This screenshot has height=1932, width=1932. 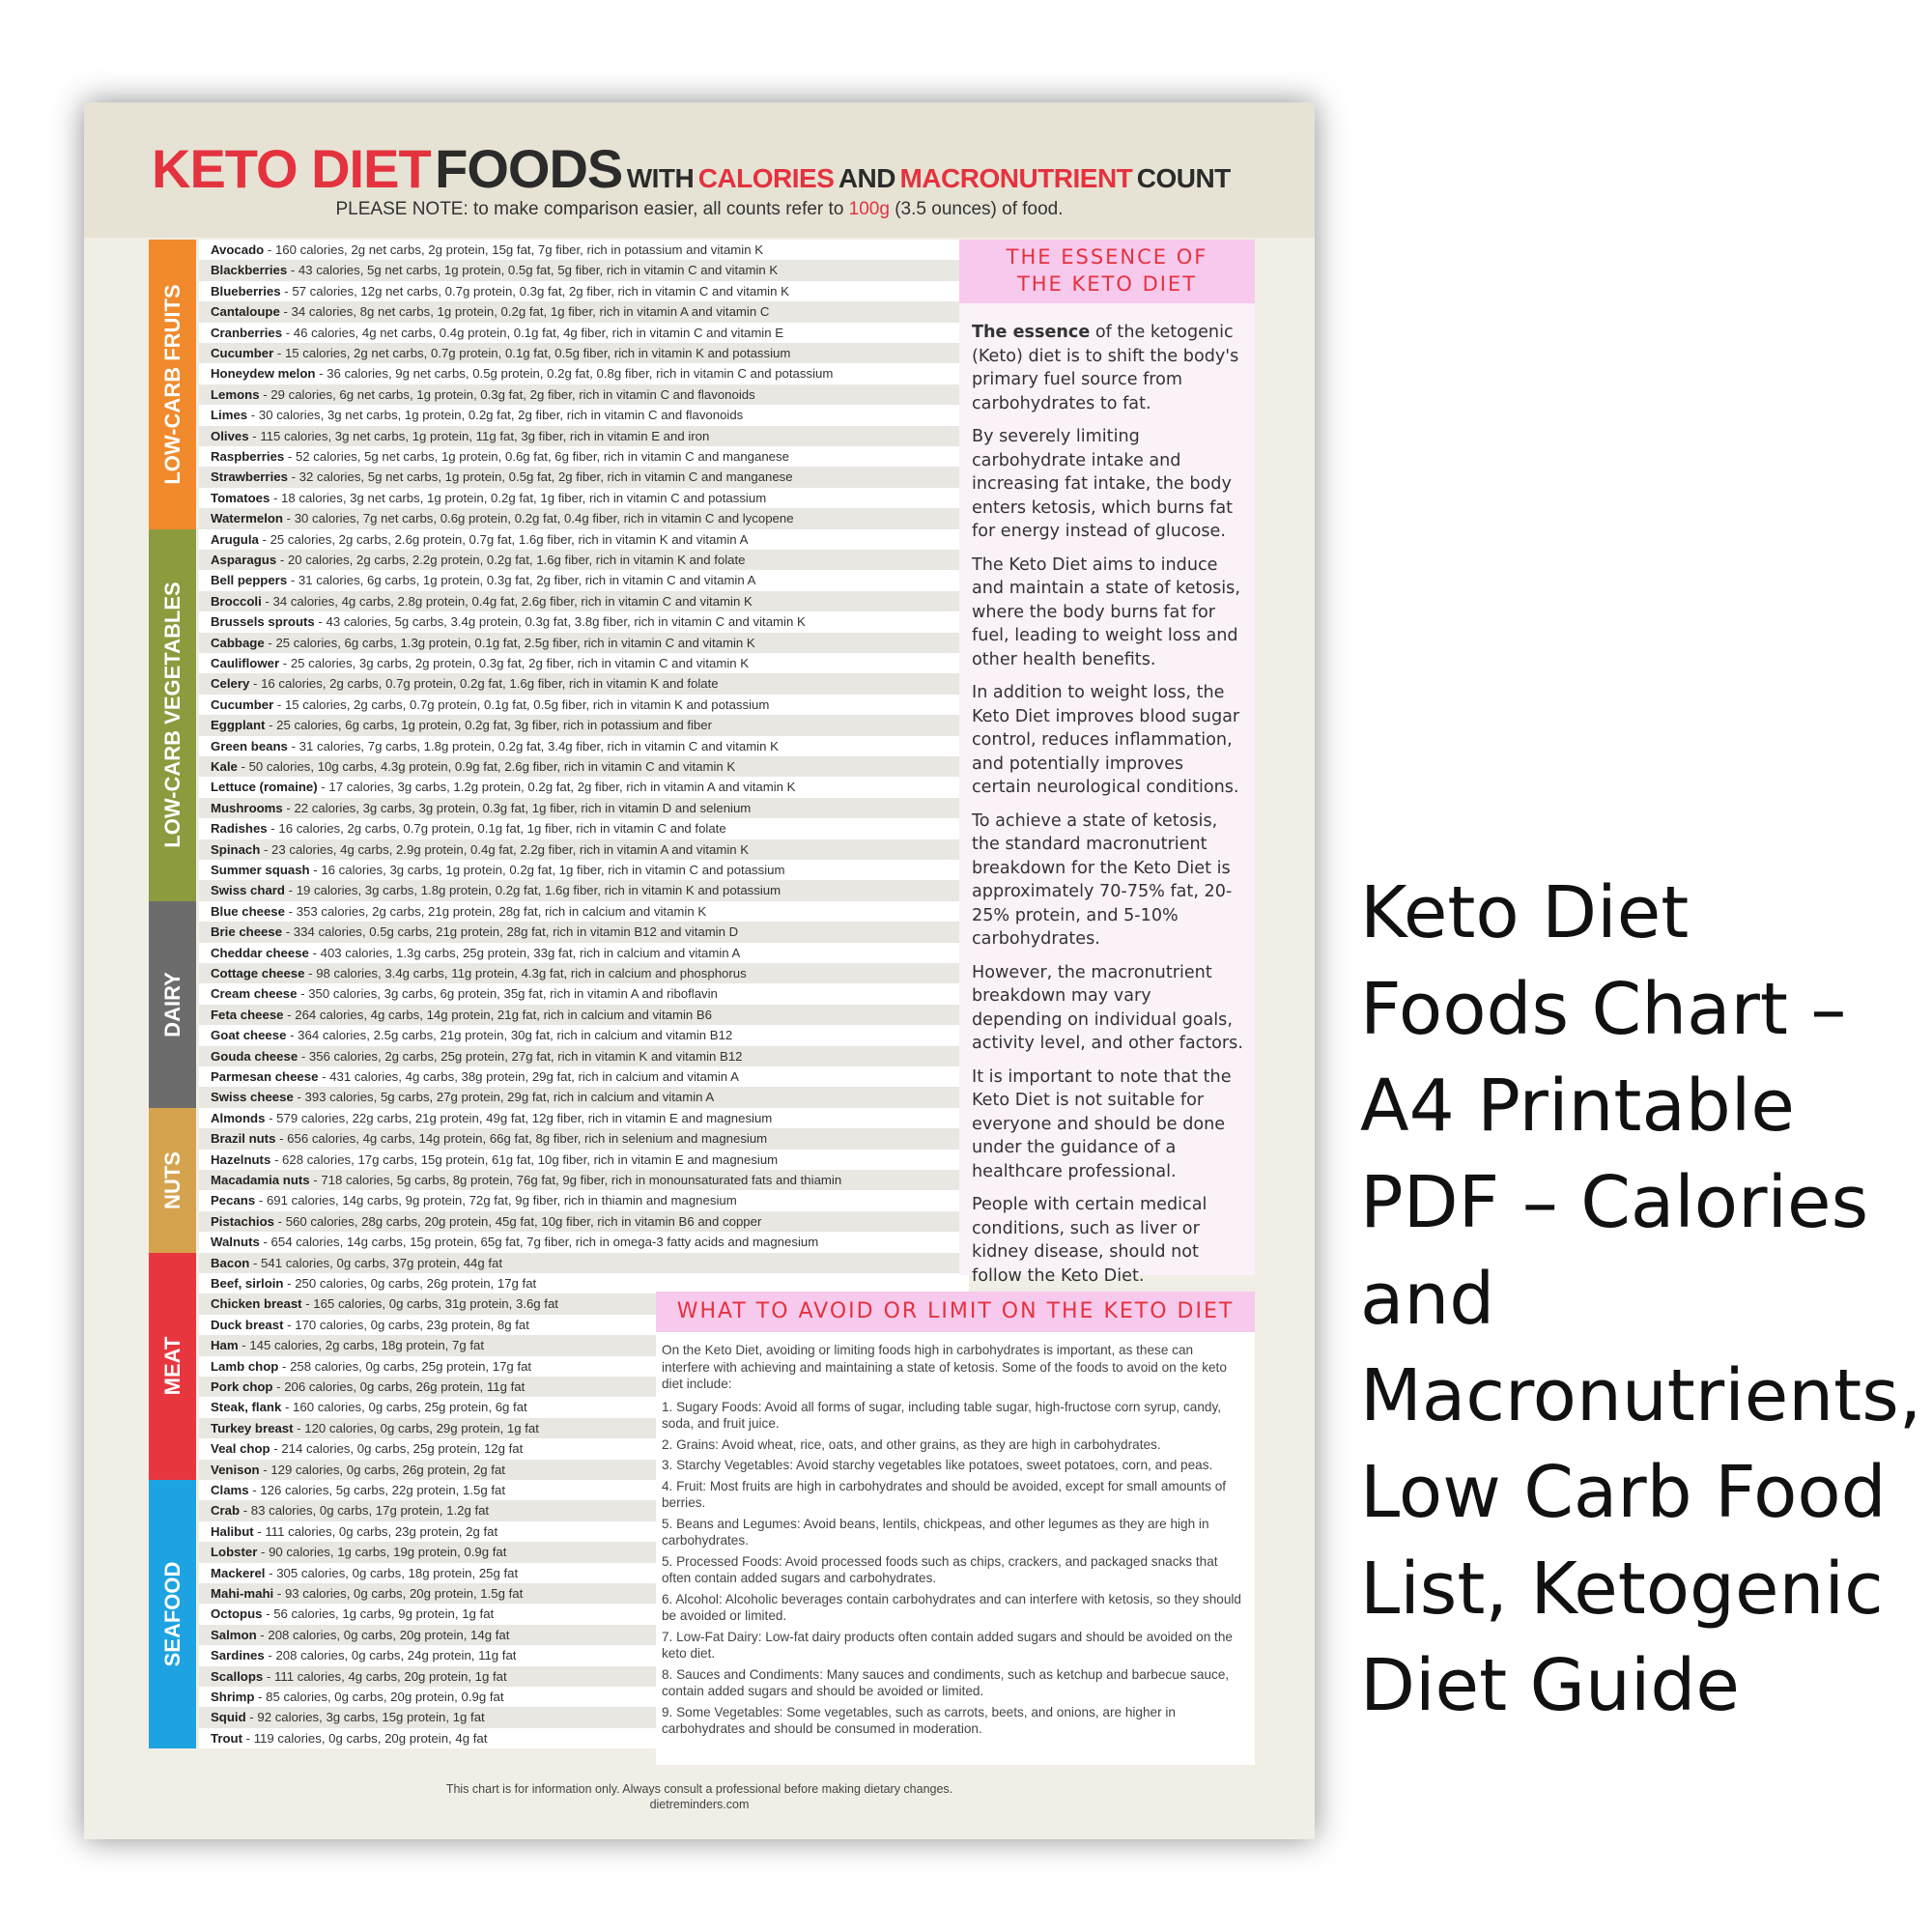 What do you see at coordinates (766, 178) in the screenshot?
I see `title-calories: CALORIES` at bounding box center [766, 178].